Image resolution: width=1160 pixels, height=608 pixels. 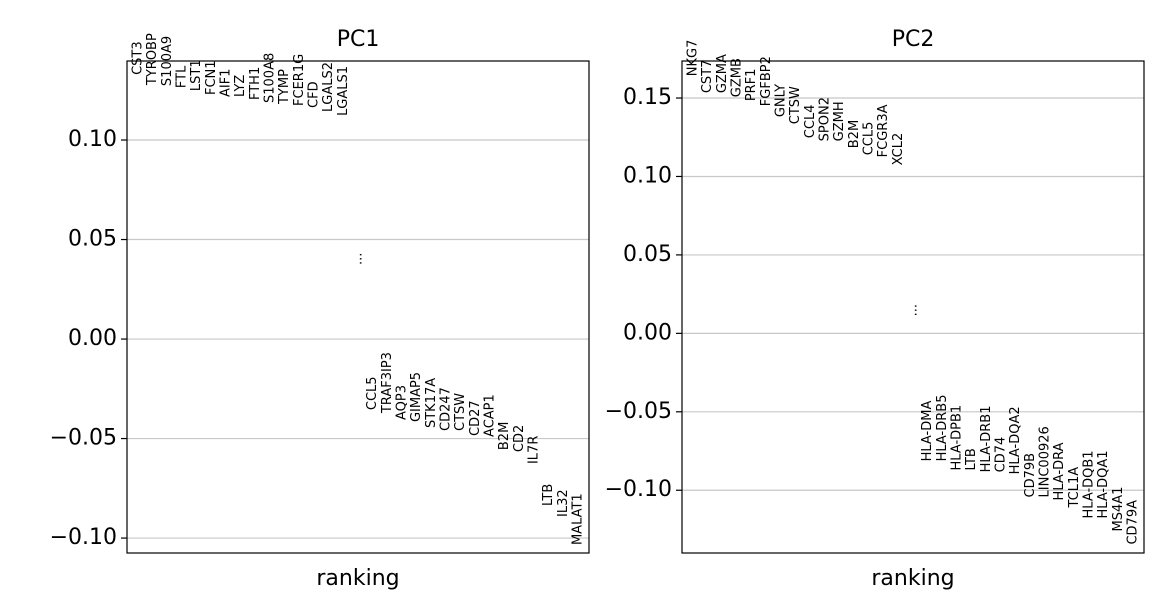 What do you see at coordinates (707, 77) in the screenshot?
I see `gene-label: CST7` at bounding box center [707, 77].